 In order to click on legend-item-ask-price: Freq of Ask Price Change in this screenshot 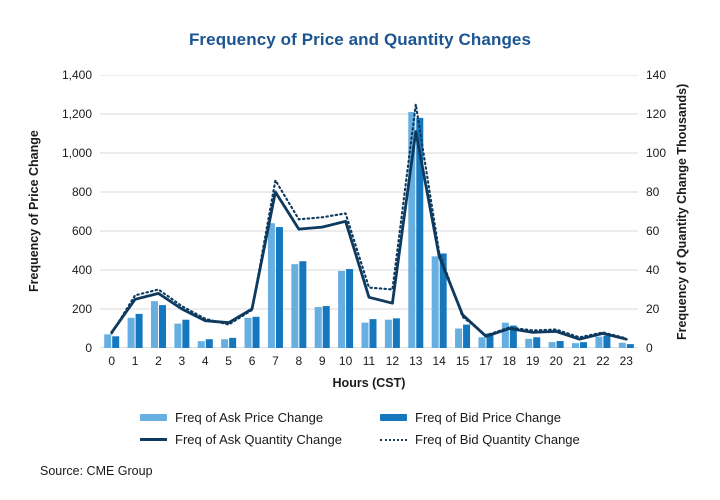, I will do `click(260, 417)`.